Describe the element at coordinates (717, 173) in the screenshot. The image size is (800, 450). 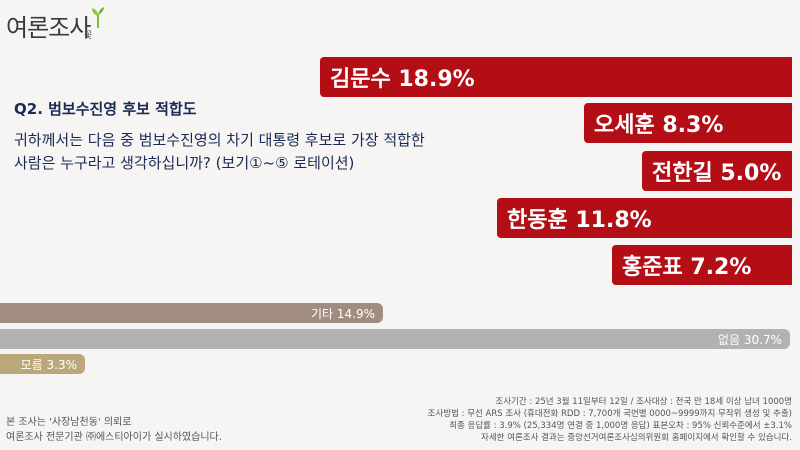
I see `bar-label: 전한길 5.0%` at that location.